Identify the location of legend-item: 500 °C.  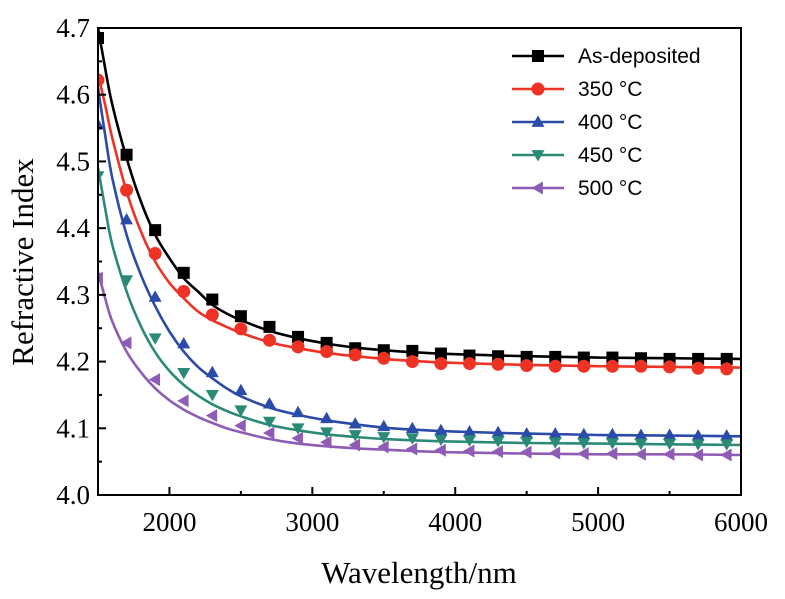
(577, 188).